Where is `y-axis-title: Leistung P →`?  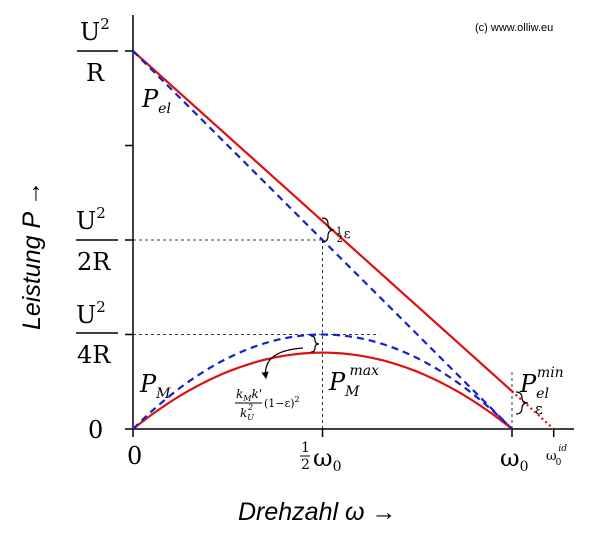 y-axis-title: Leistung P → is located at coordinates (32, 255).